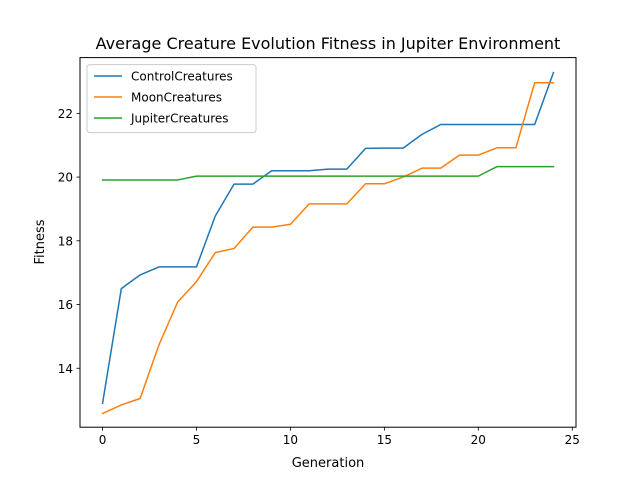 The height and width of the screenshot is (480, 640). Describe the element at coordinates (65, 241) in the screenshot. I see `y-tick-label: 18` at that location.